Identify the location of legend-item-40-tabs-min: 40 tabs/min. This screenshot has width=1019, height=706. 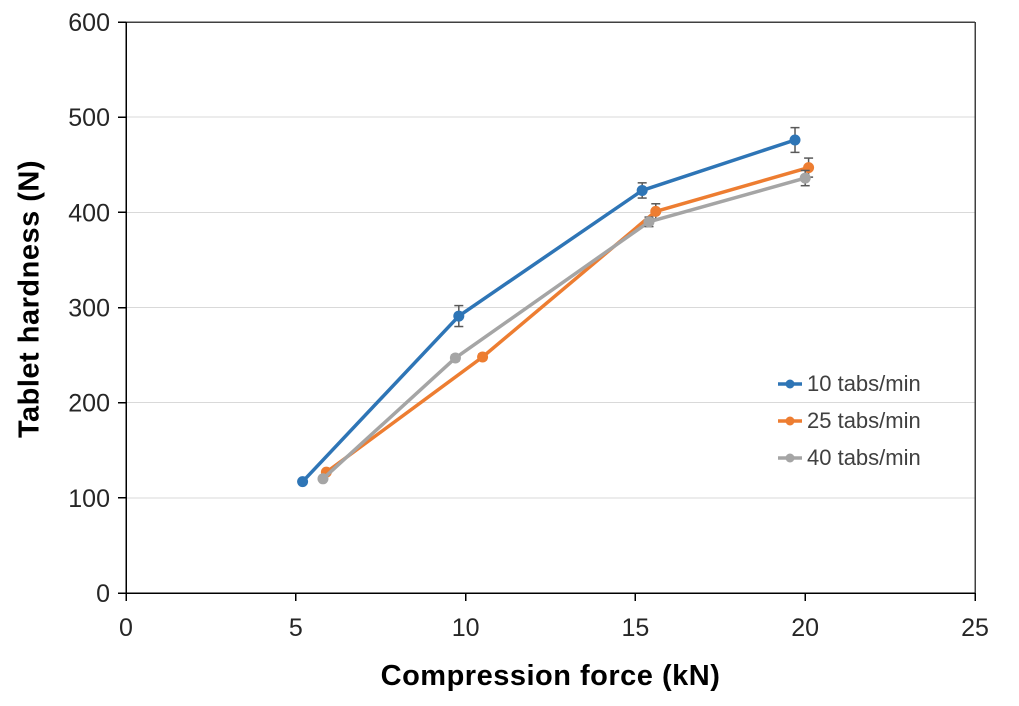
(848, 457).